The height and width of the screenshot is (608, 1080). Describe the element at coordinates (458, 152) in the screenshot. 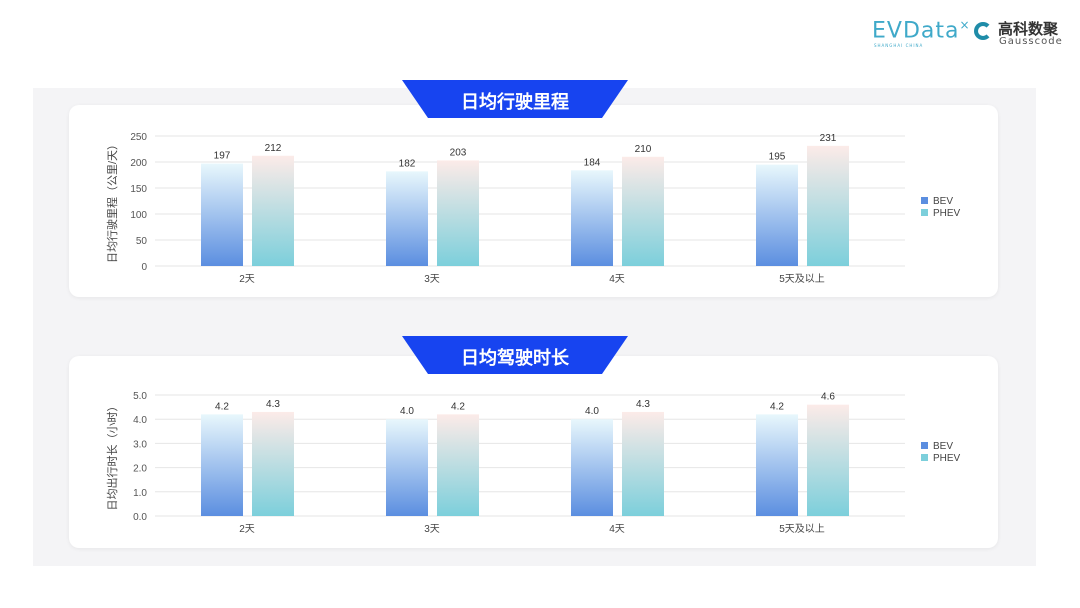

I see `data-label: 203` at that location.